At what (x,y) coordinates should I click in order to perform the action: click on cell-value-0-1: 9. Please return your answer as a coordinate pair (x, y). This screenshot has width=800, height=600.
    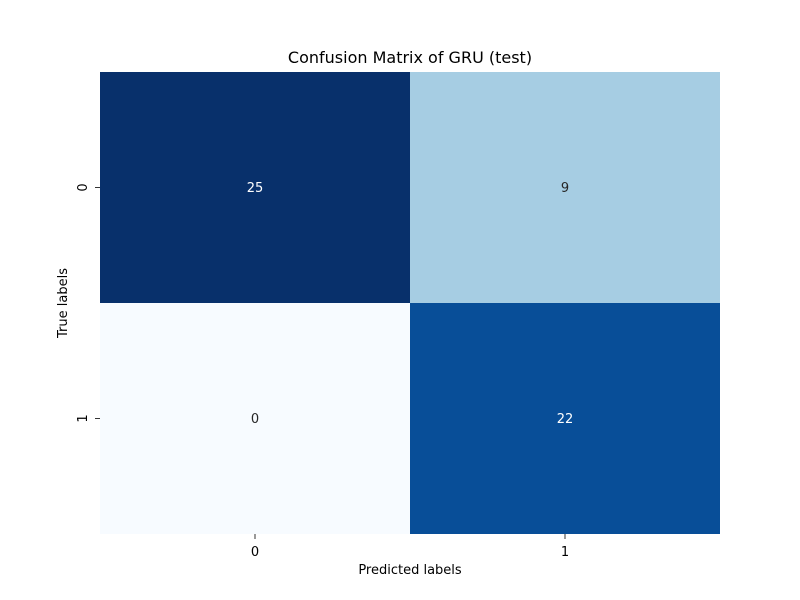
    Looking at the image, I should click on (565, 188).